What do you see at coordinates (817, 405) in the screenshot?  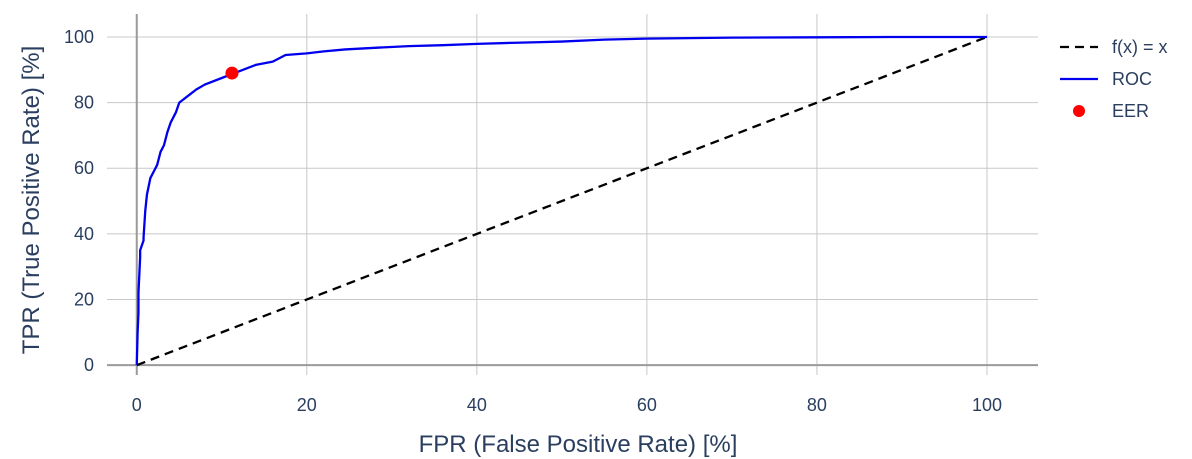 I see `x-tick-label: 80` at bounding box center [817, 405].